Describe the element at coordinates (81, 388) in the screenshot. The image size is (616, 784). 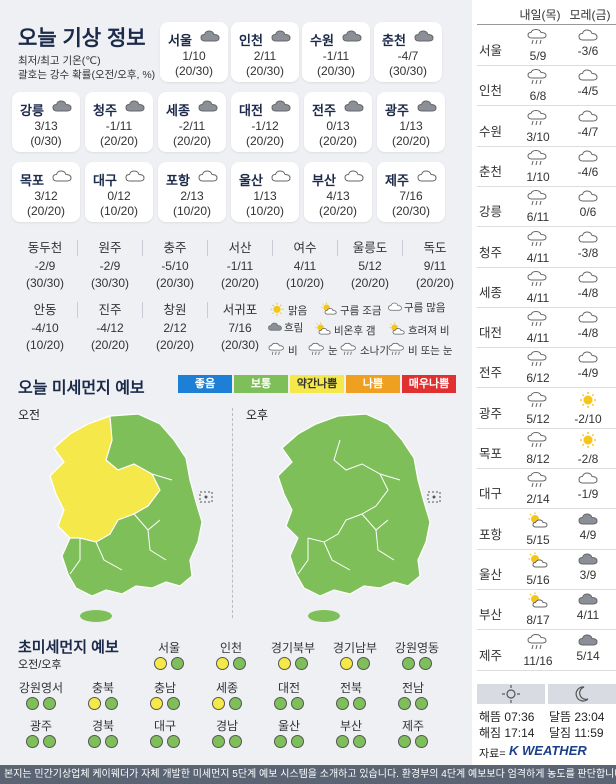
I see `dust-title: 오늘 미세먼지 예보` at that location.